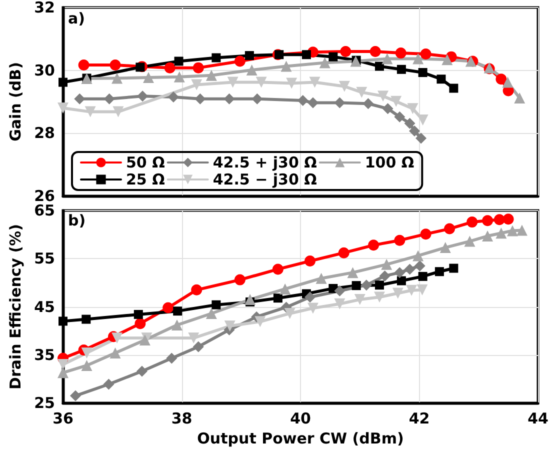 Image resolution: width=557 pixels, height=453 pixels. What do you see at coordinates (44, 70) in the screenshot?
I see `y-tick-label: 30` at bounding box center [44, 70].